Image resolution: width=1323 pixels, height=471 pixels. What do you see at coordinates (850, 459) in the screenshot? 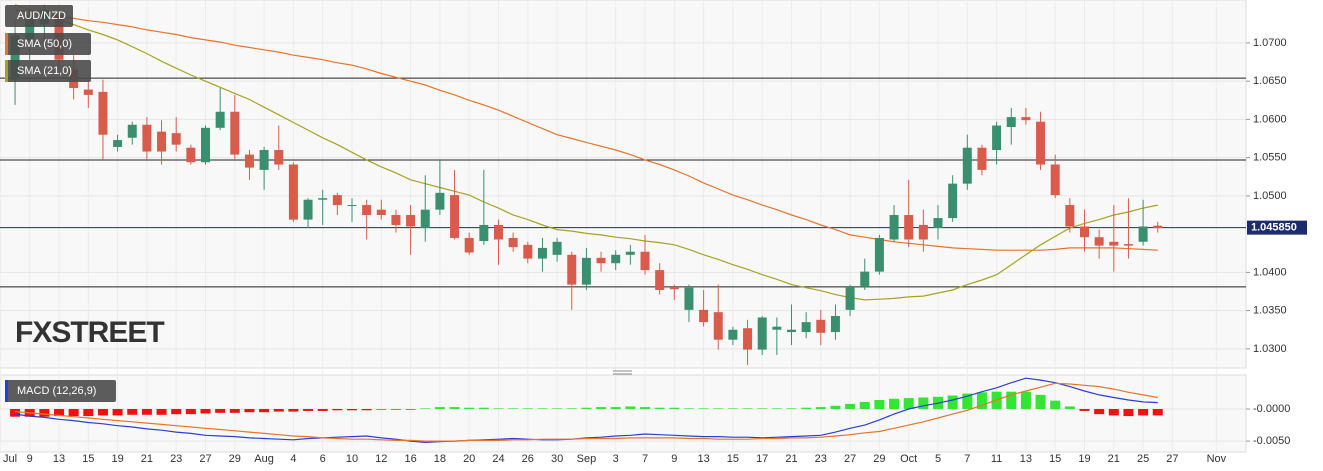
I see `x-tick-label: 27` at bounding box center [850, 459].